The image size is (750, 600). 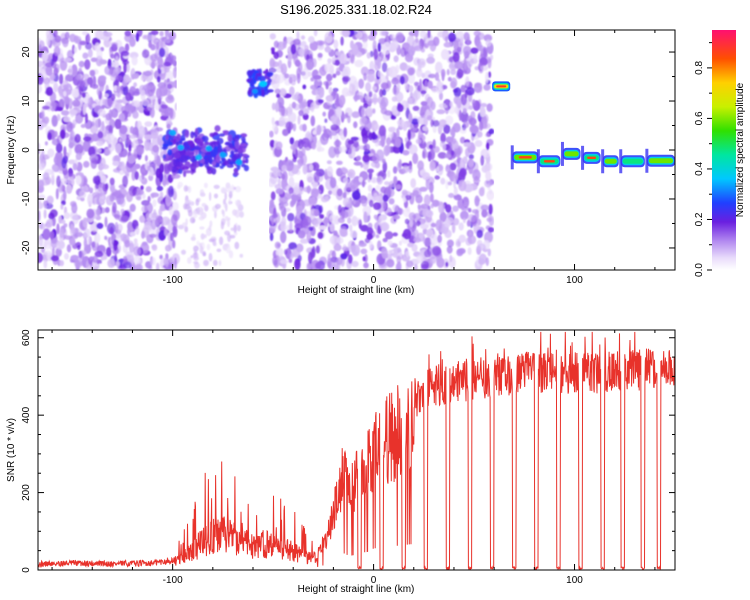 What do you see at coordinates (699, 270) in the screenshot?
I see `colorbar-tick-label: 0.0` at bounding box center [699, 270].